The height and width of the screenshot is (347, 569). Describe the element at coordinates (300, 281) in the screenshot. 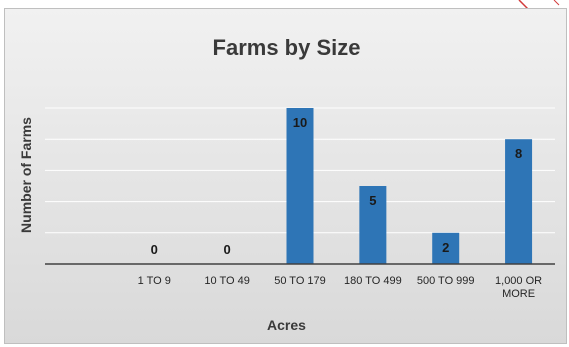

I see `x-tick-label: 50 TO 179` at that location.